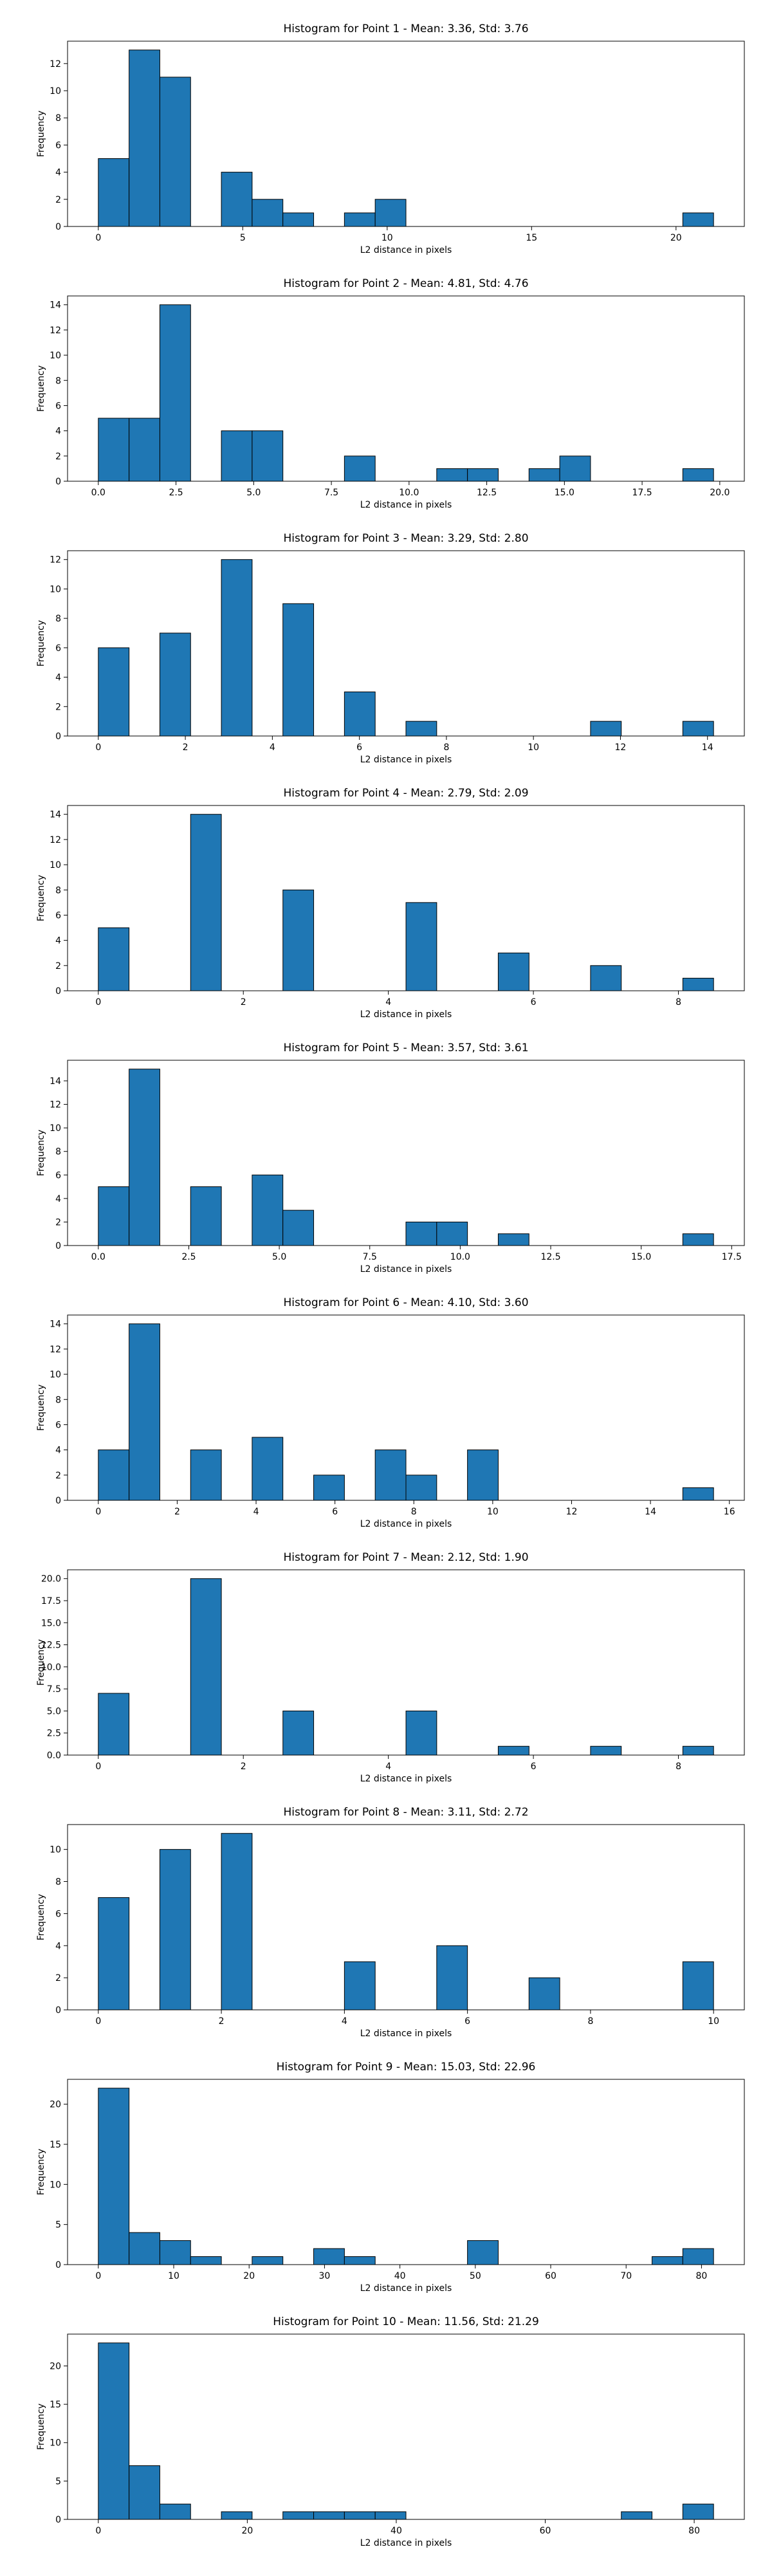 The width and height of the screenshot is (772, 2576). What do you see at coordinates (51, 1579) in the screenshot?
I see `y-tick-label: 20.0` at bounding box center [51, 1579].